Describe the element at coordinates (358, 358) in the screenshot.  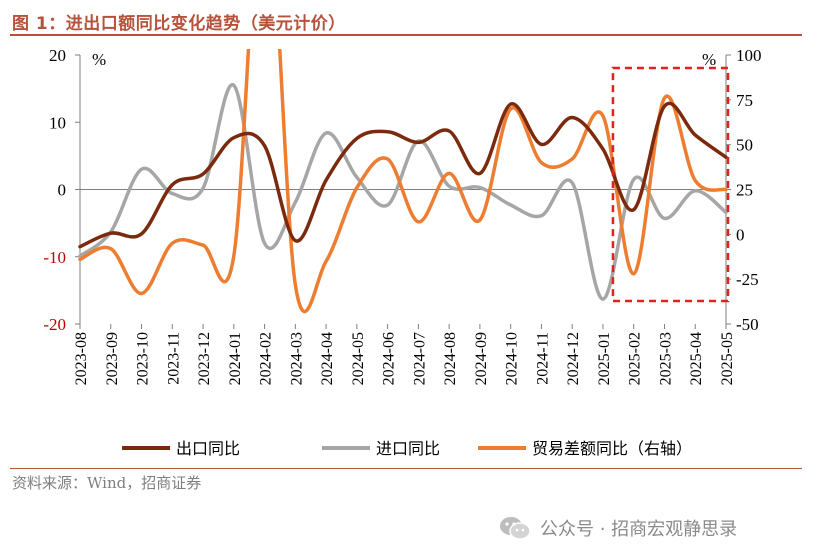
I see `x-tick-label: 2024-05` at that location.